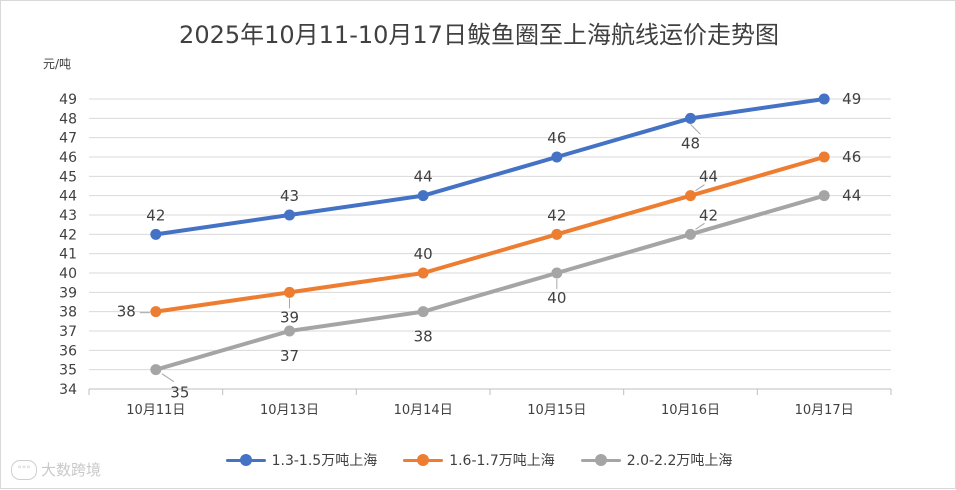 This screenshot has width=956, height=490. Describe the element at coordinates (68, 177) in the screenshot. I see `y-tick-label: 45` at that location.